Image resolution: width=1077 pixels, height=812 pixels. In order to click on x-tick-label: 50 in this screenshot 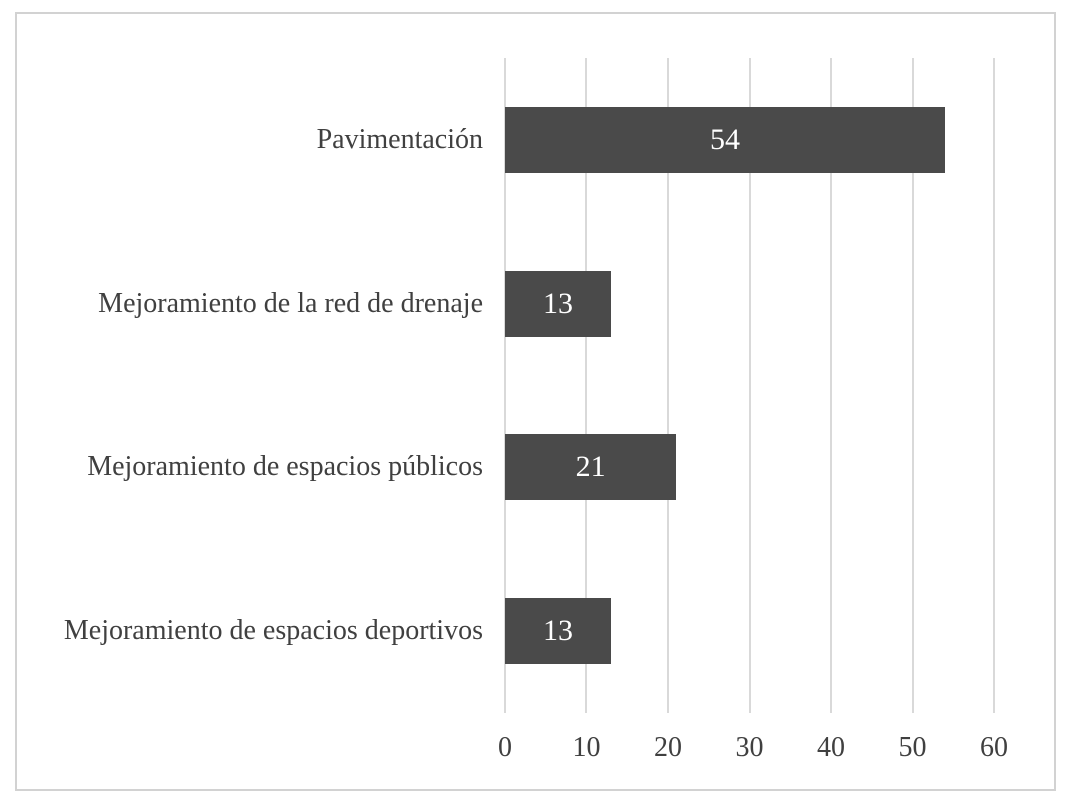, I will do `click(912, 747)`.